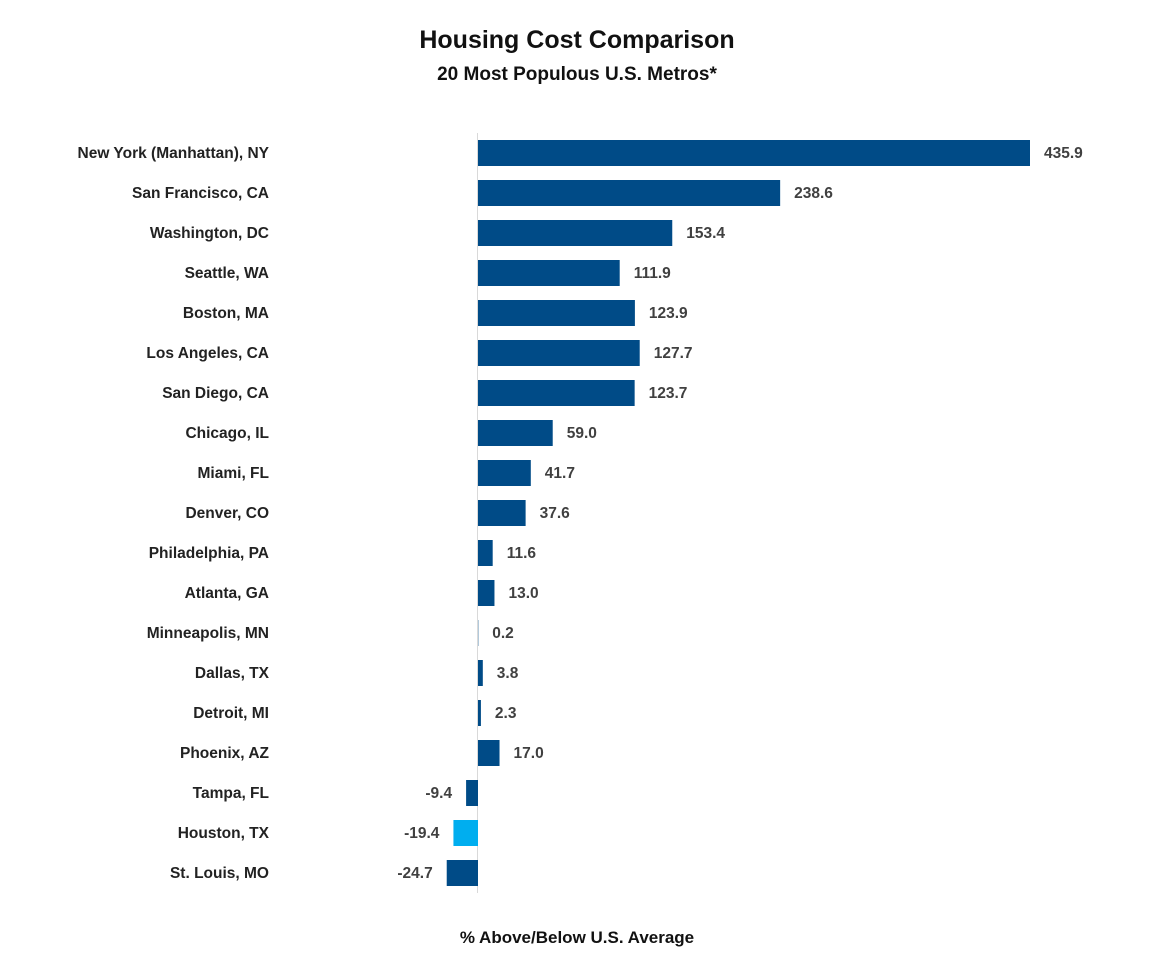  What do you see at coordinates (529, 753) in the screenshot?
I see `value-label: 17.0` at bounding box center [529, 753].